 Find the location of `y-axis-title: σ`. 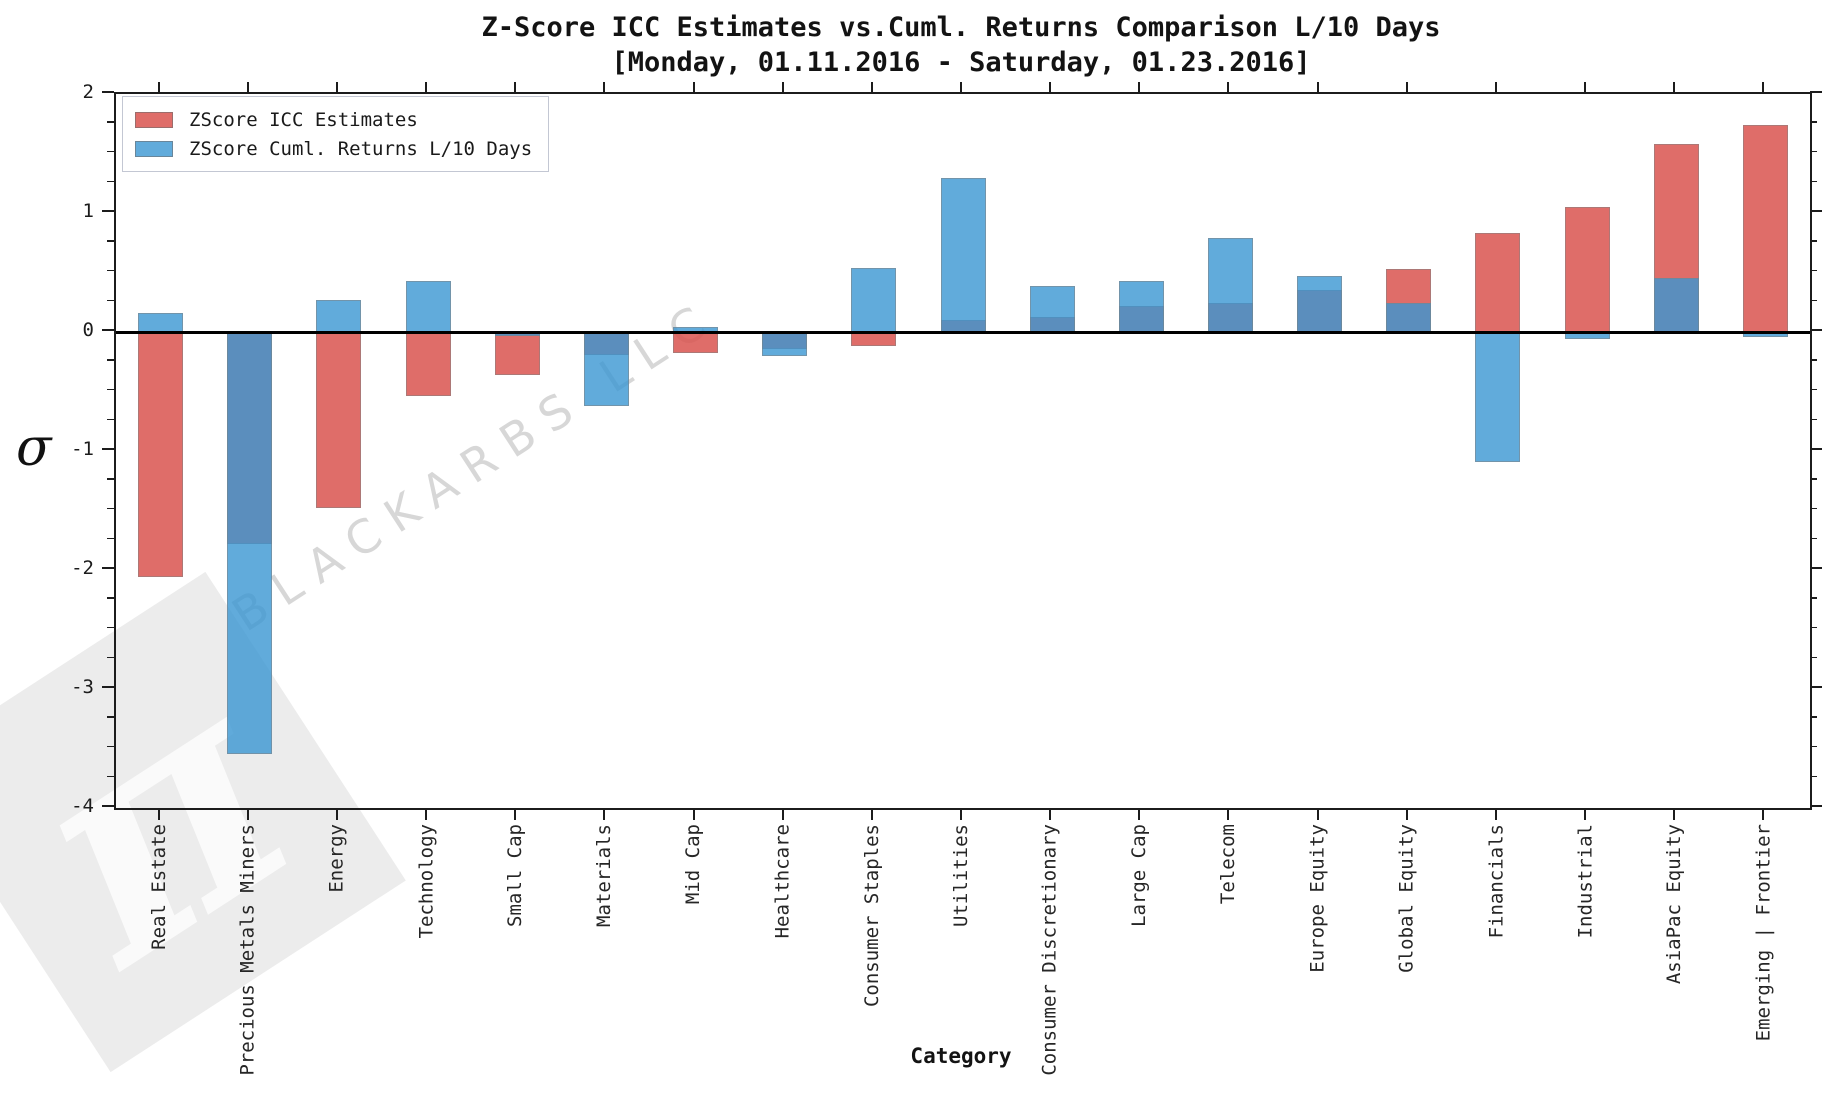

y-axis-title: σ is located at coordinates (34, 448).